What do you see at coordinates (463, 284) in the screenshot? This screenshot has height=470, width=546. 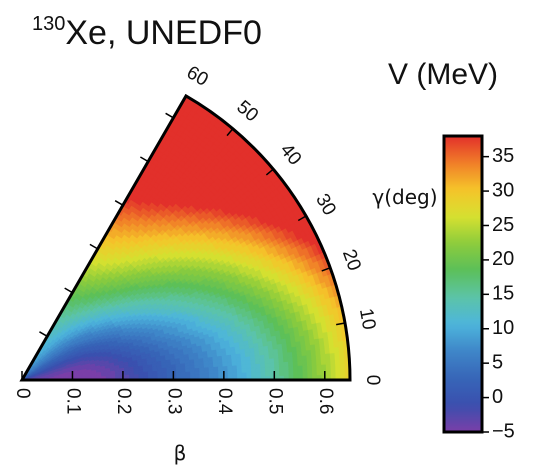 I see `colorbar-gradient` at bounding box center [463, 284].